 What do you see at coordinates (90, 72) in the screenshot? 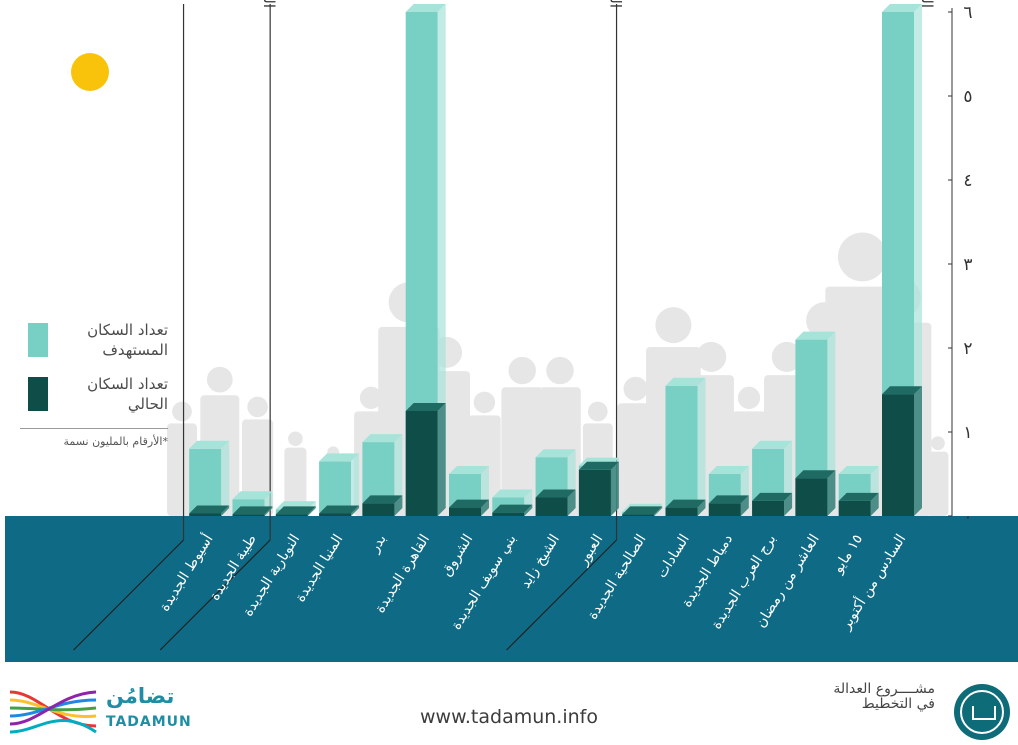
I see `sun-icon` at bounding box center [90, 72].